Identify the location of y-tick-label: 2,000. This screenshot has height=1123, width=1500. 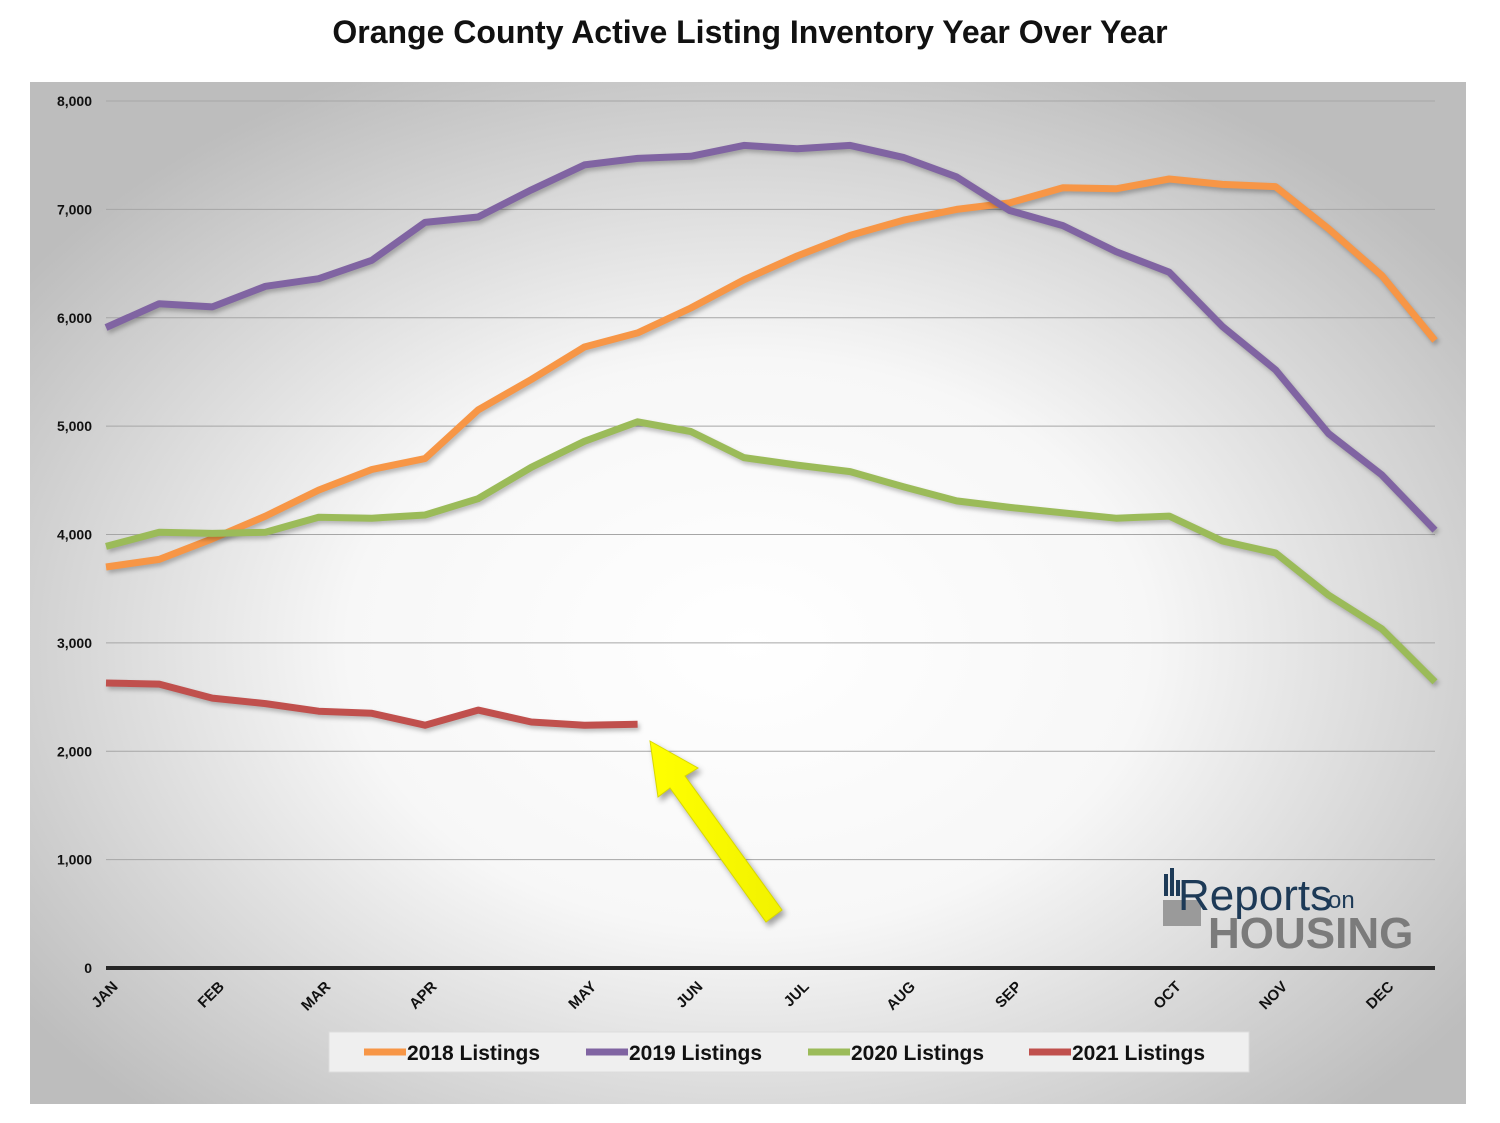
(74, 751).